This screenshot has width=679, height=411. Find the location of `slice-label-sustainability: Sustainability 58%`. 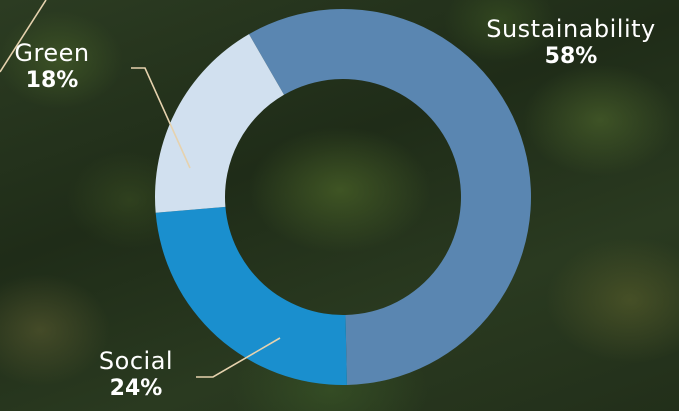

slice-label-sustainability: Sustainability 58% is located at coordinates (571, 42).